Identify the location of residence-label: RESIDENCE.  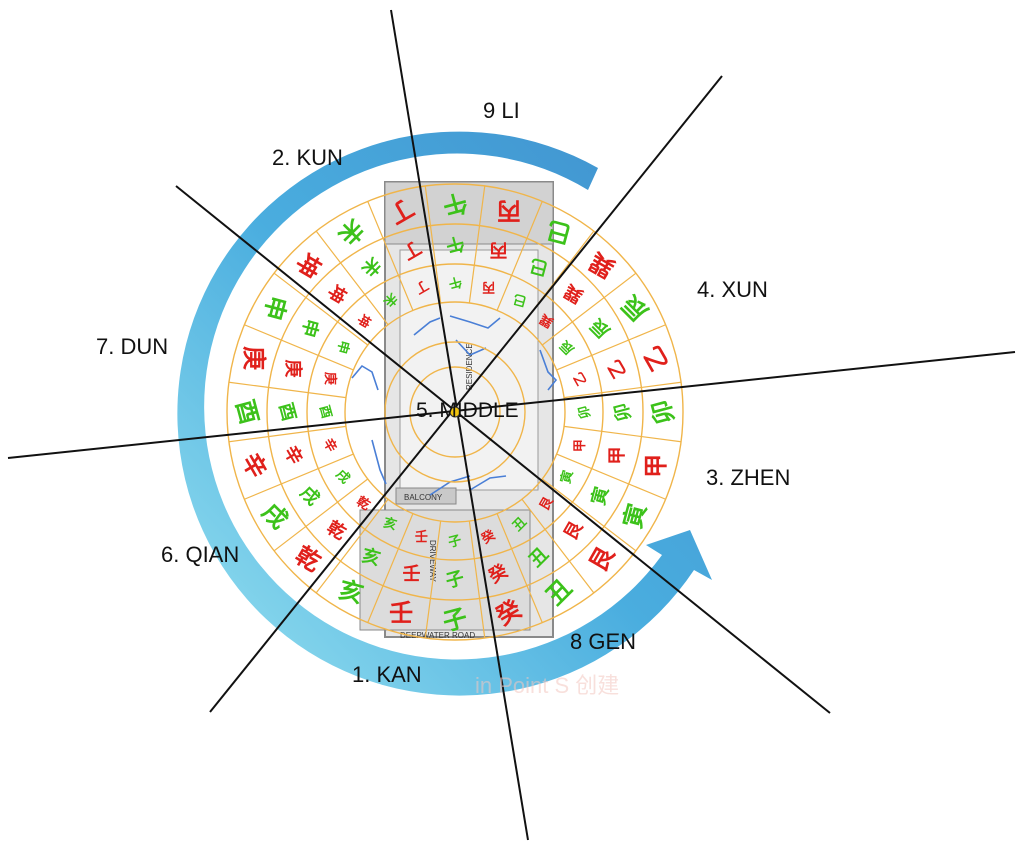
(469, 366).